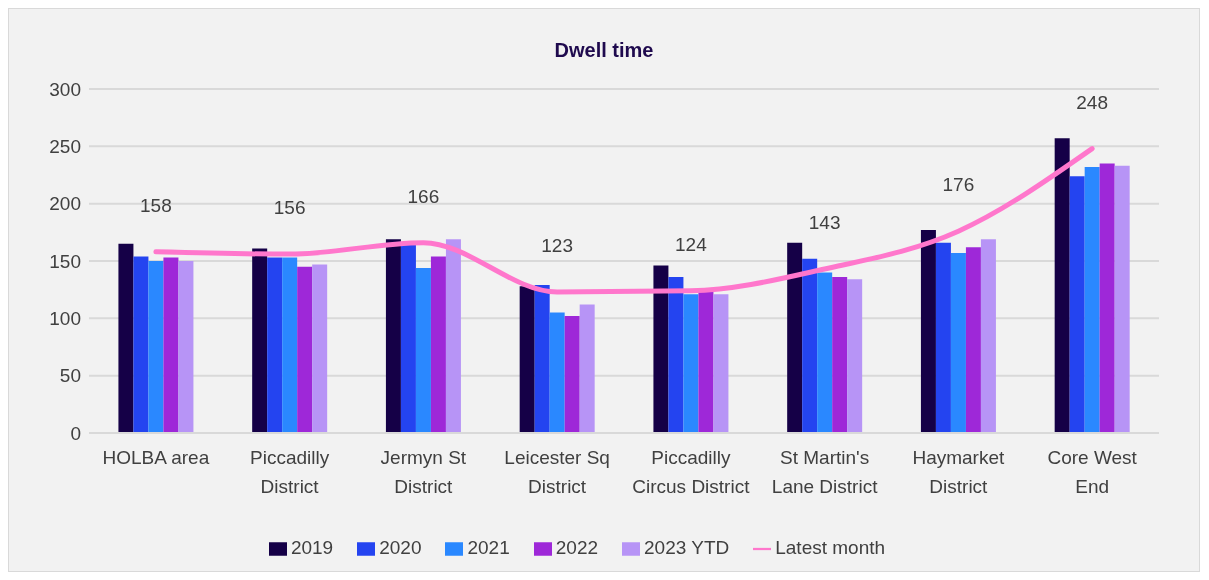  I want to click on data-label: 143, so click(824, 223).